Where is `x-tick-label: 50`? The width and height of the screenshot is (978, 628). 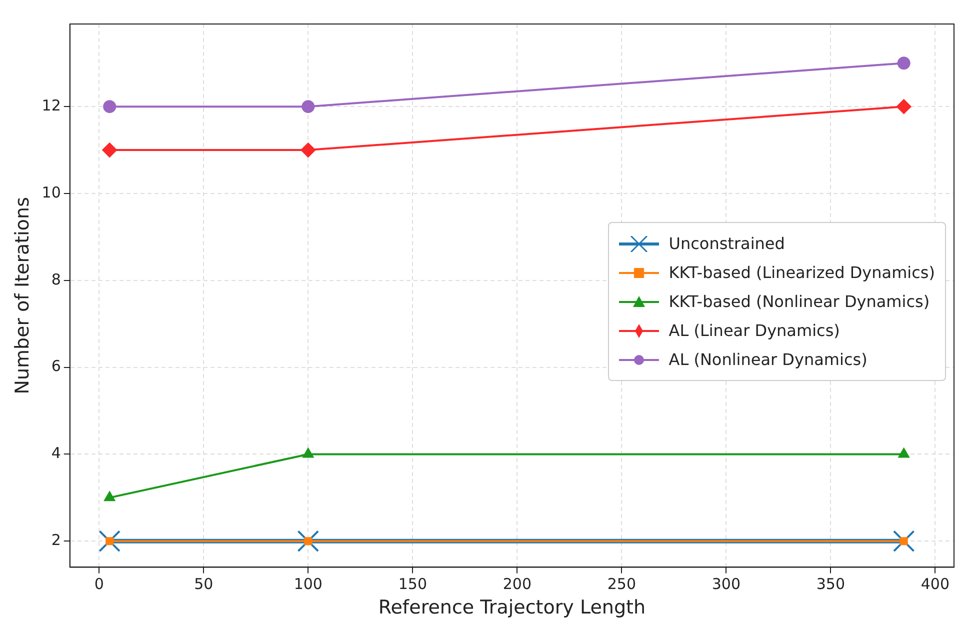
x-tick-label: 50 is located at coordinates (204, 584).